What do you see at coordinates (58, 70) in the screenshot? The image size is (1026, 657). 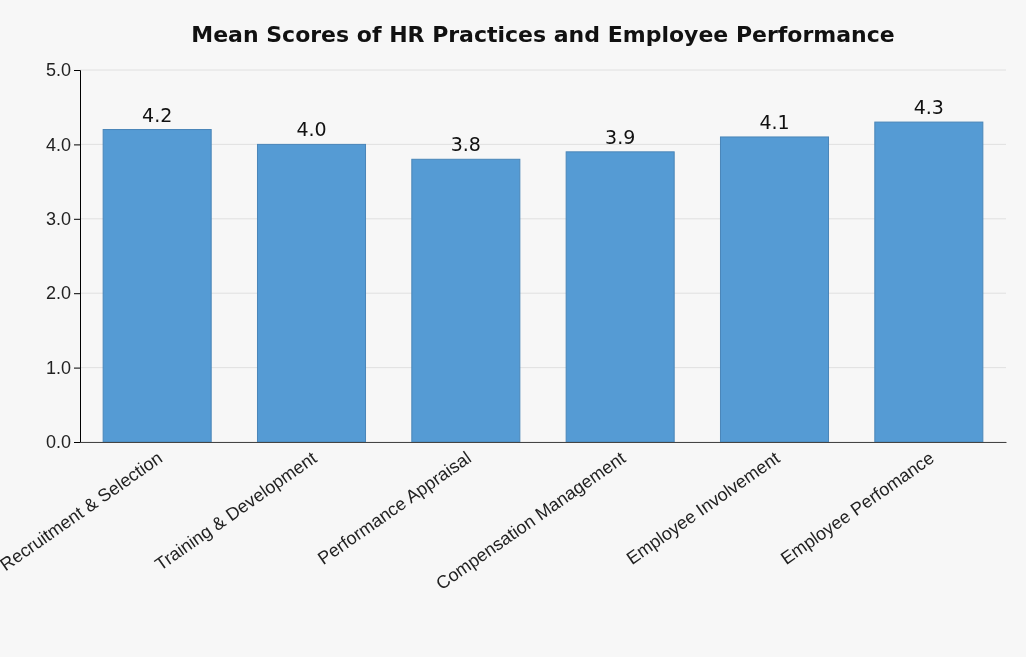 I see `y-tick-label: 5.0` at bounding box center [58, 70].